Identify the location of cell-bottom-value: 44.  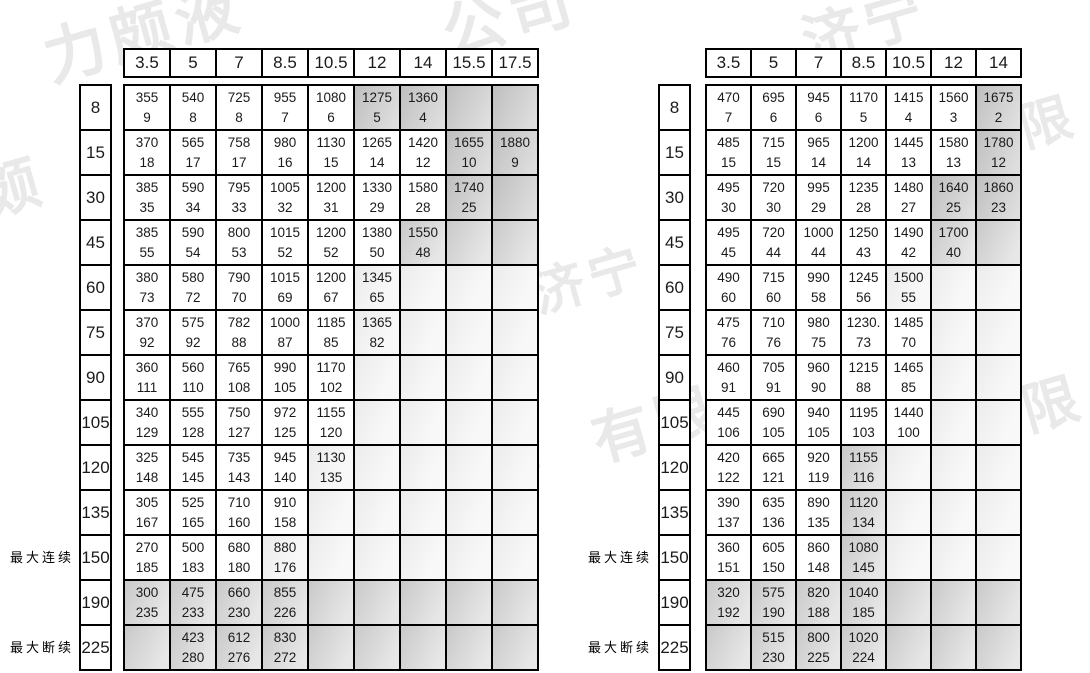
(818, 252).